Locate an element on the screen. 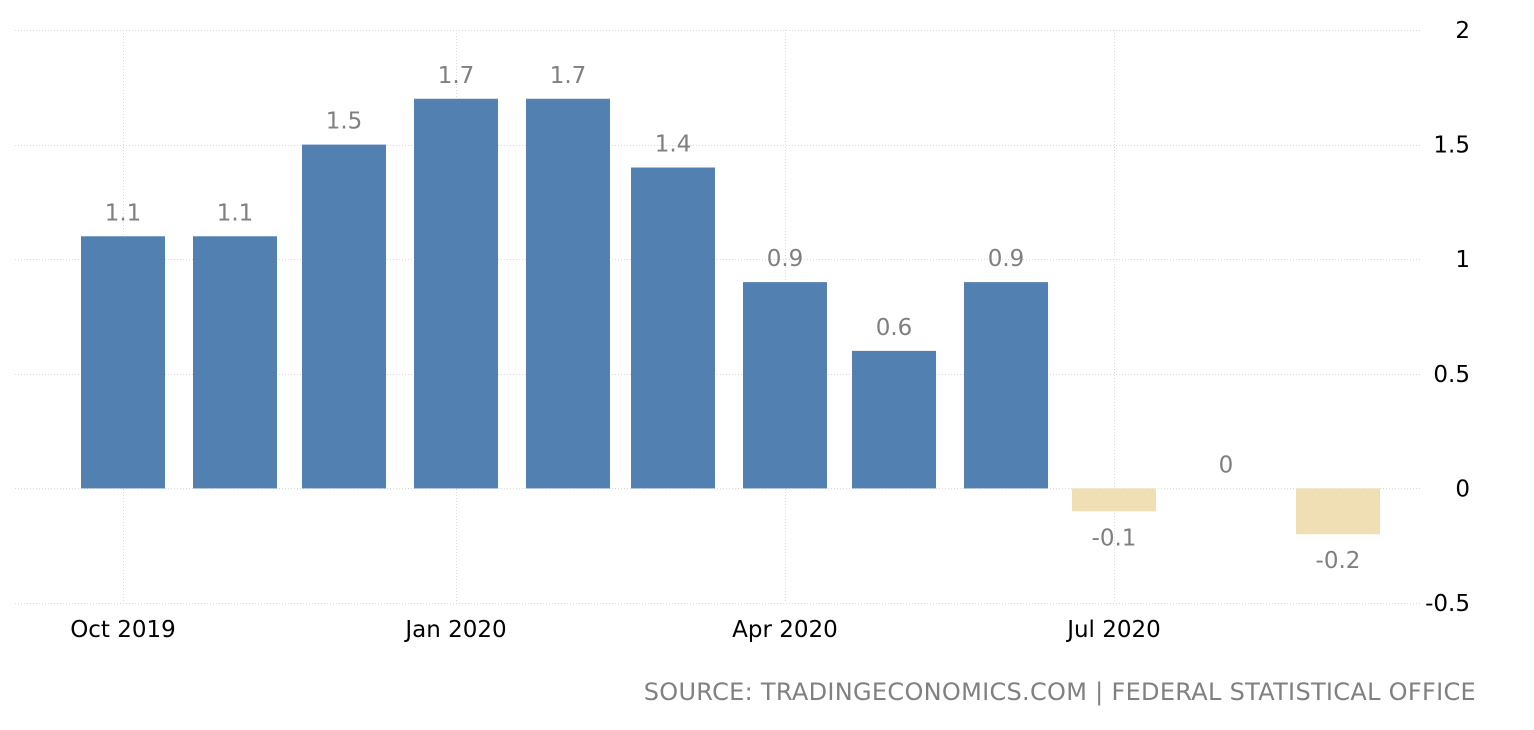 The height and width of the screenshot is (730, 1534). data-label: -0.1 is located at coordinates (1114, 538).